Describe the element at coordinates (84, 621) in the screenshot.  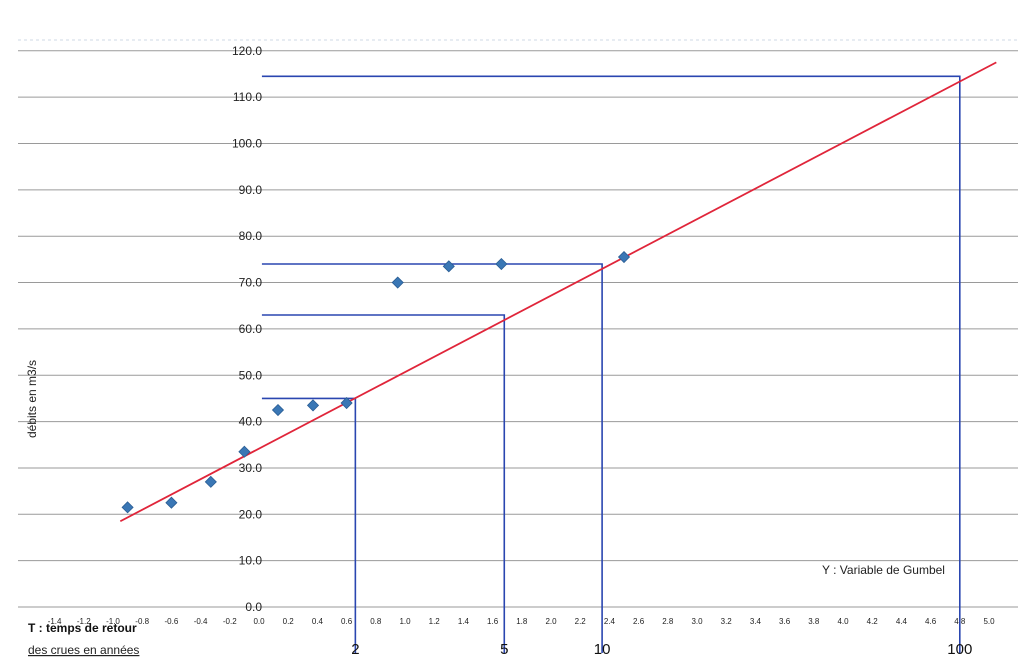
I see `x-tick-label: -1.2` at that location.